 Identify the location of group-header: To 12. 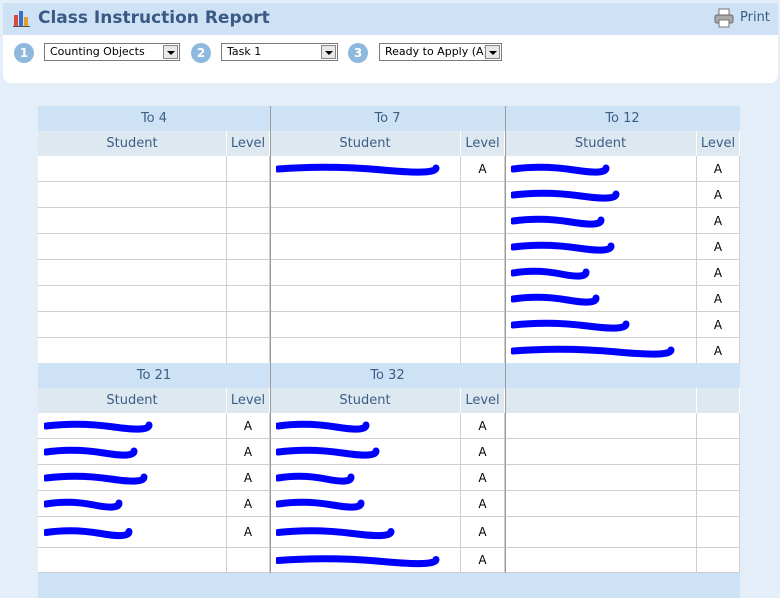
(622, 118).